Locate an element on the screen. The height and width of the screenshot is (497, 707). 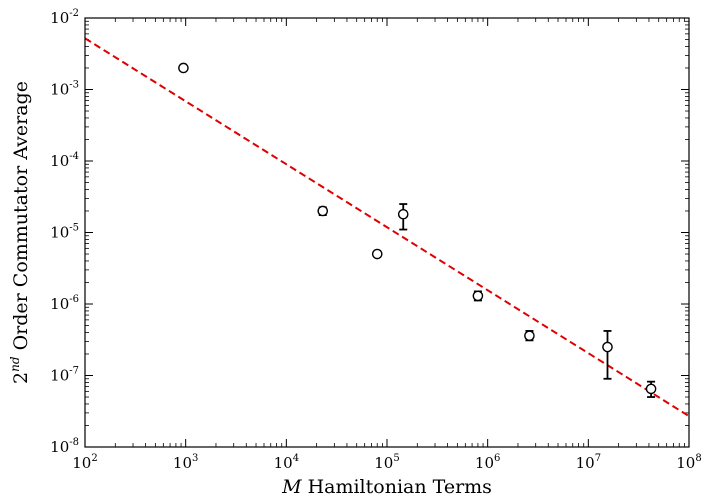
x-tick-label: 10⁸ is located at coordinates (688, 462).